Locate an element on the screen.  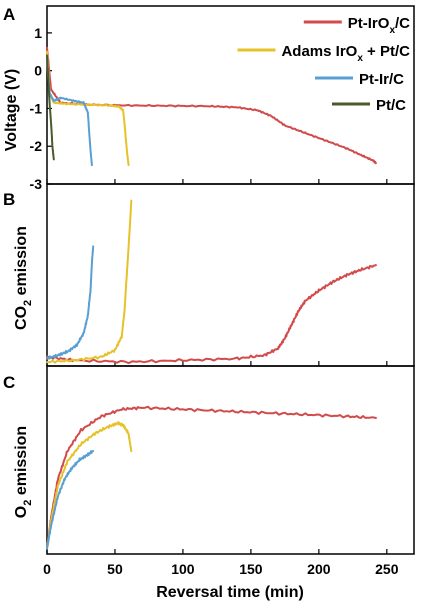
x-tick-label: 50 is located at coordinates (115, 569).